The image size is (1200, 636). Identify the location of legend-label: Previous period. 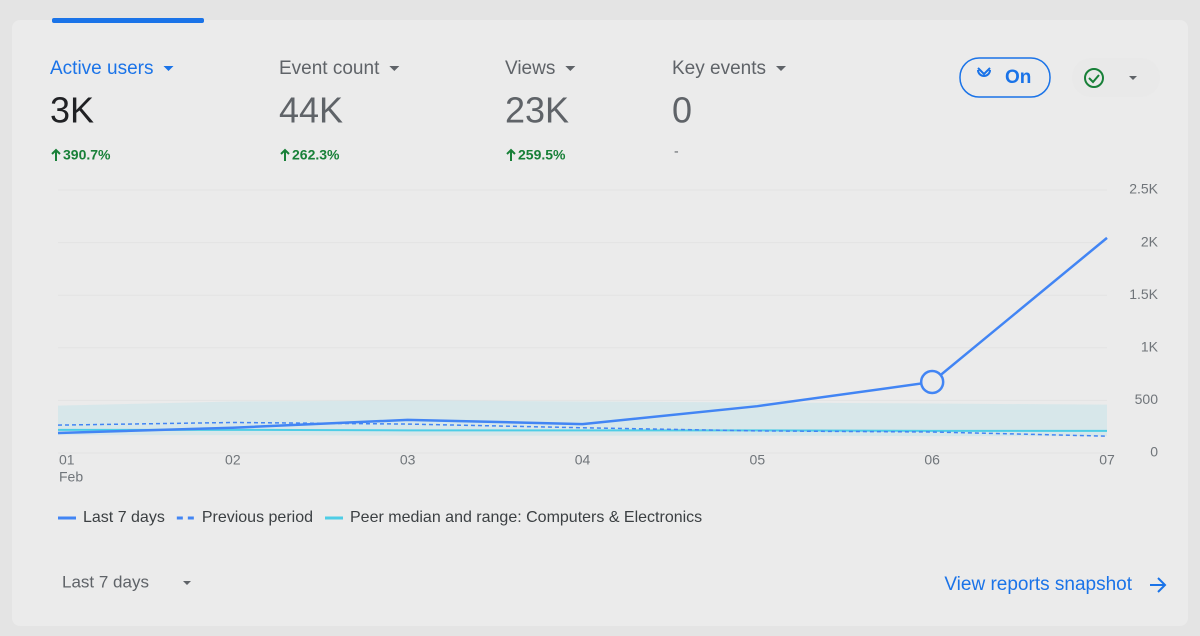
(257, 517).